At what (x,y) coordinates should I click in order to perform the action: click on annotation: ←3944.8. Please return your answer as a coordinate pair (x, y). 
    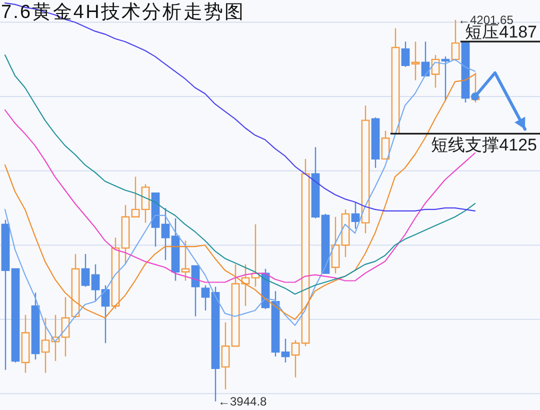
    Looking at the image, I should click on (242, 401).